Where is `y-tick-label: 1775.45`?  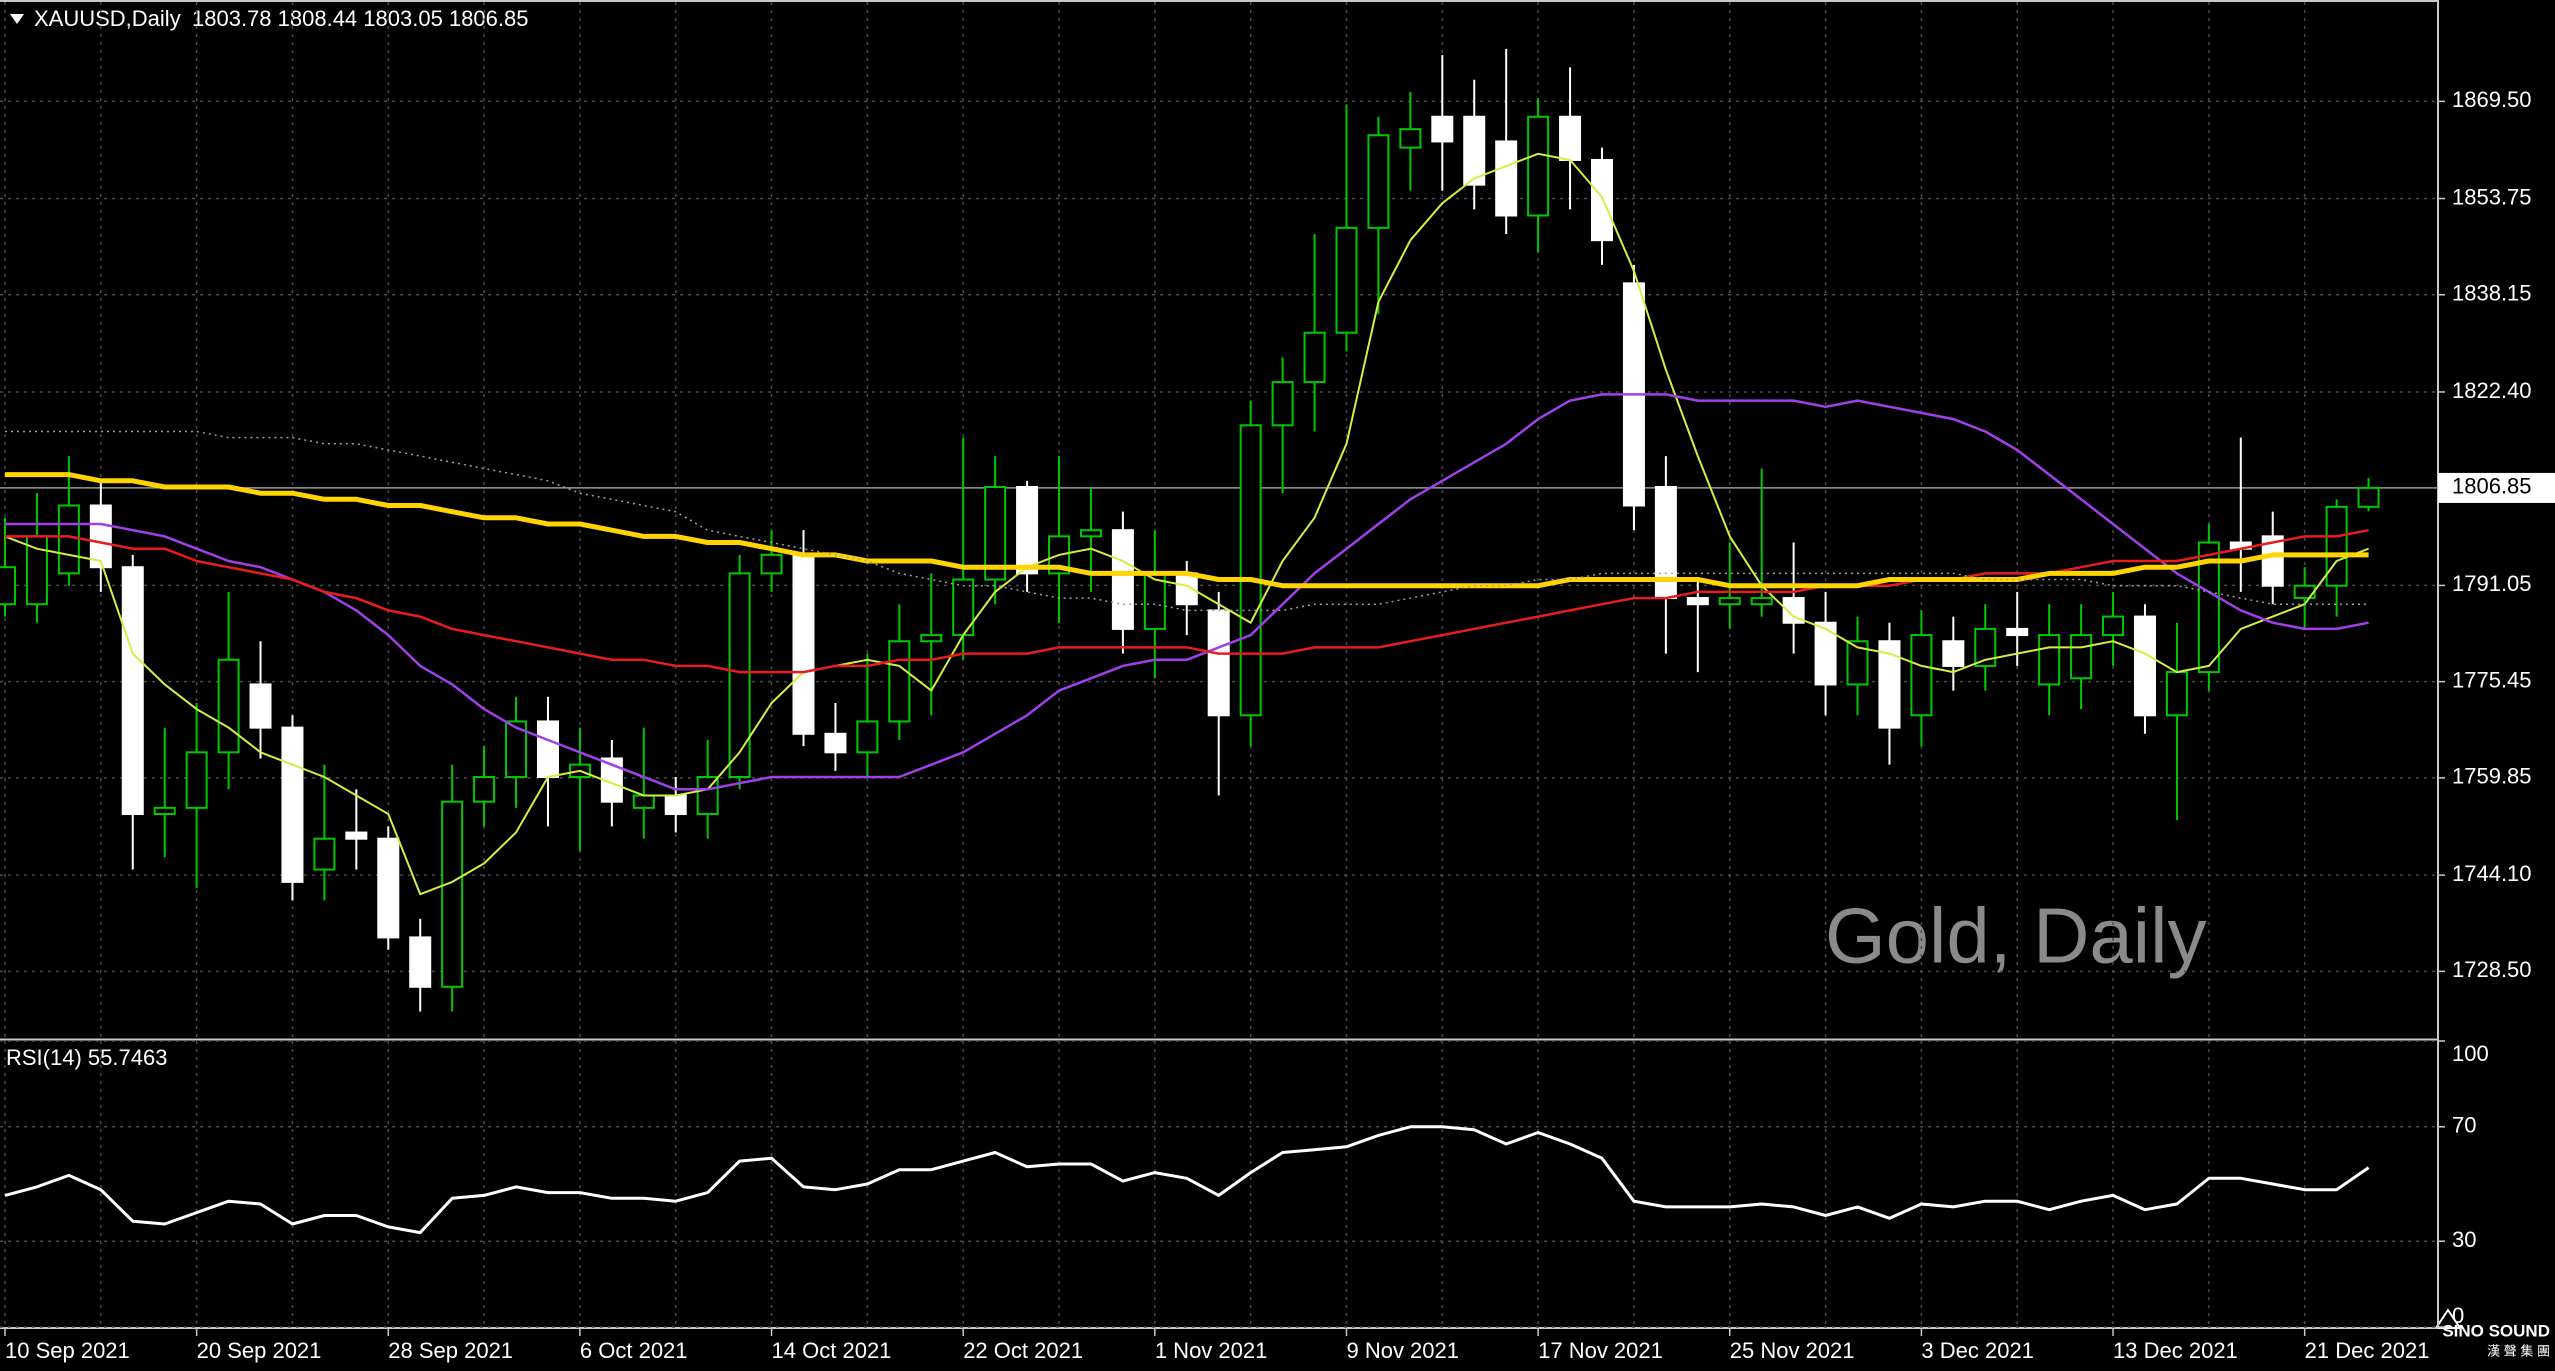 y-tick-label: 1775.45 is located at coordinates (2492, 679).